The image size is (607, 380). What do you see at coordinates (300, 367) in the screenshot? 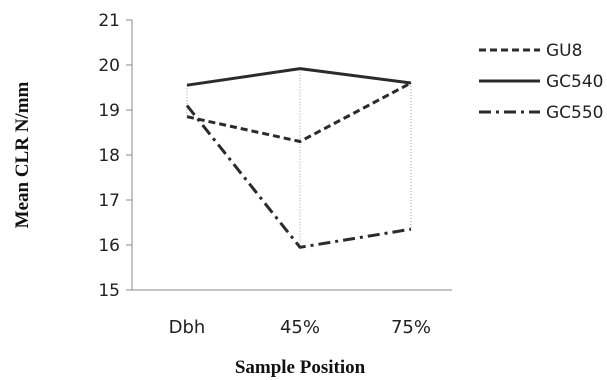
I see `x-axis-title: Sample Position` at bounding box center [300, 367].